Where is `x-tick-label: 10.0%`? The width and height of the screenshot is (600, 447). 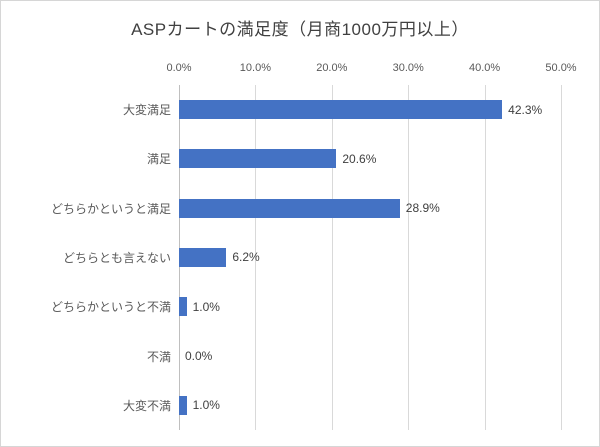 x-tick-label: 10.0% is located at coordinates (255, 68).